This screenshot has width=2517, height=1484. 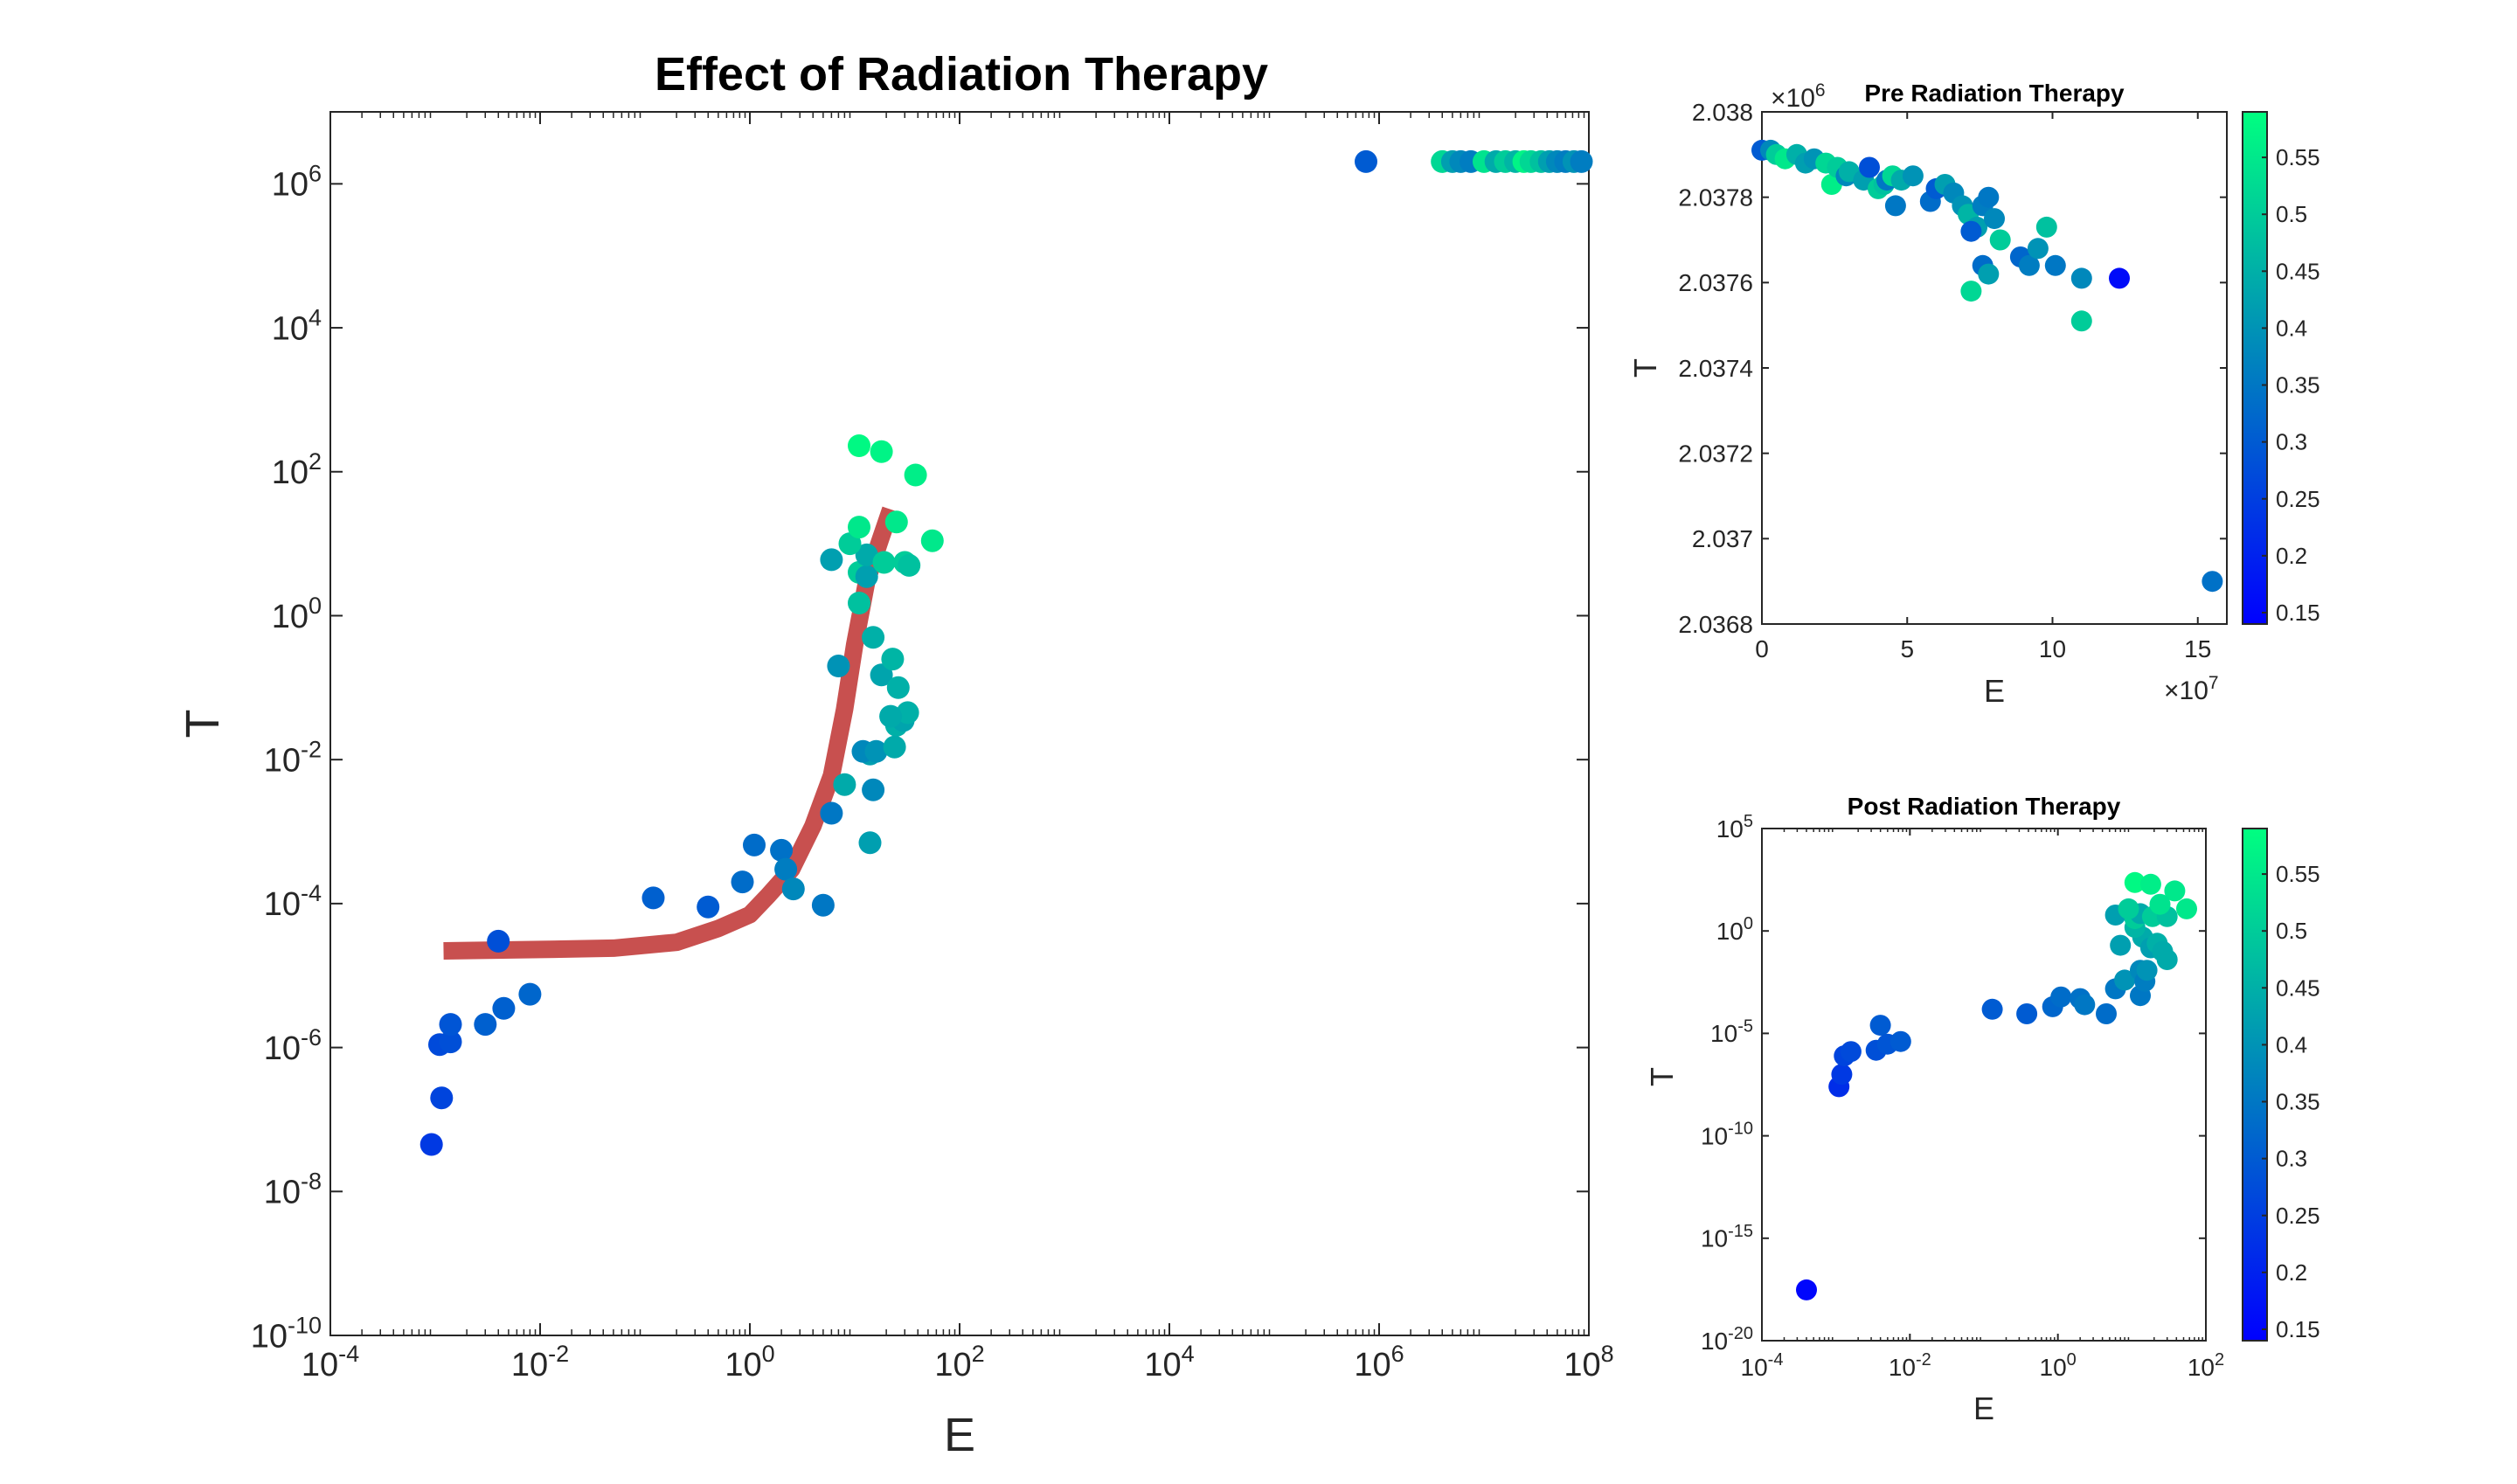 I want to click on colorbar-tick-label: 0.3, so click(x=2291, y=1159).